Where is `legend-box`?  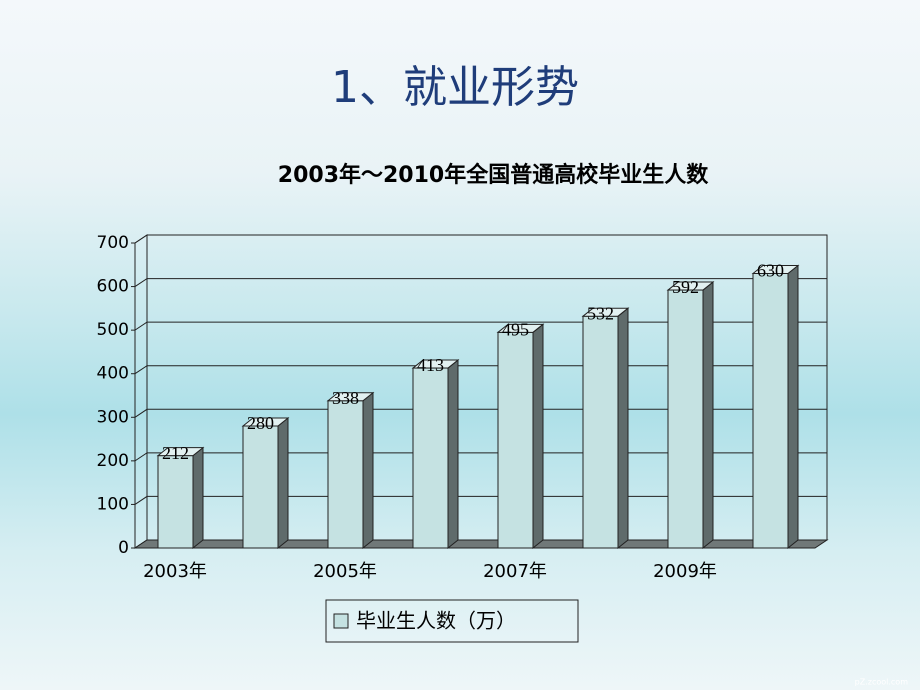
legend-box is located at coordinates (452, 621).